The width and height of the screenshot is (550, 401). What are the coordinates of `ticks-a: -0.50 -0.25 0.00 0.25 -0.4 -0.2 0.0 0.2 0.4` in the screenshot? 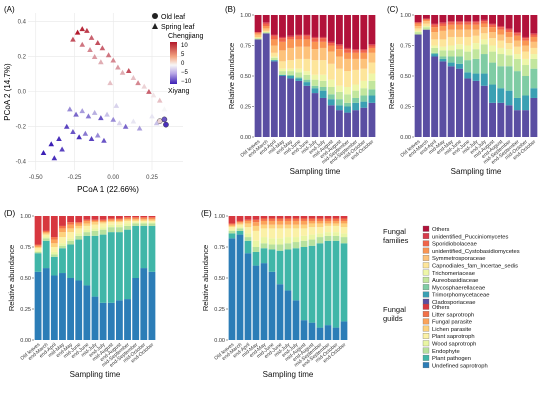 It's located at (87, 100).